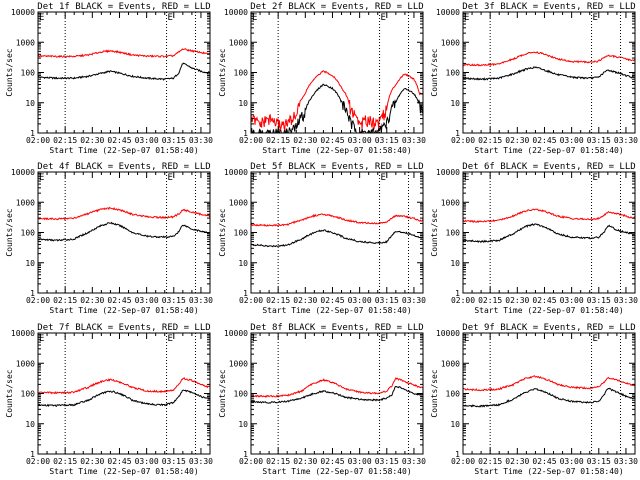 The height and width of the screenshot is (480, 640). I want to click on panel-title: Det 5f BLACK = Events, RED = LLD, so click(336, 167).